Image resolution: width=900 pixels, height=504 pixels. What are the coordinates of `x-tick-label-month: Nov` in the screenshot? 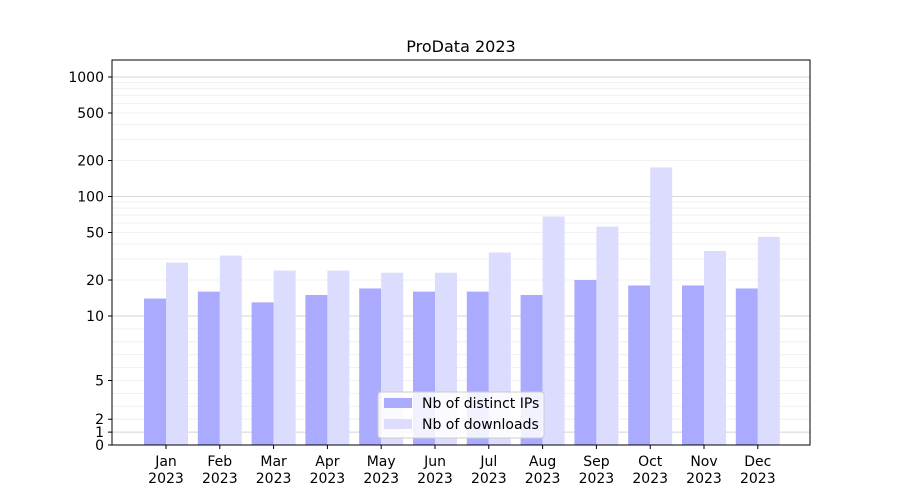 It's located at (703, 462).